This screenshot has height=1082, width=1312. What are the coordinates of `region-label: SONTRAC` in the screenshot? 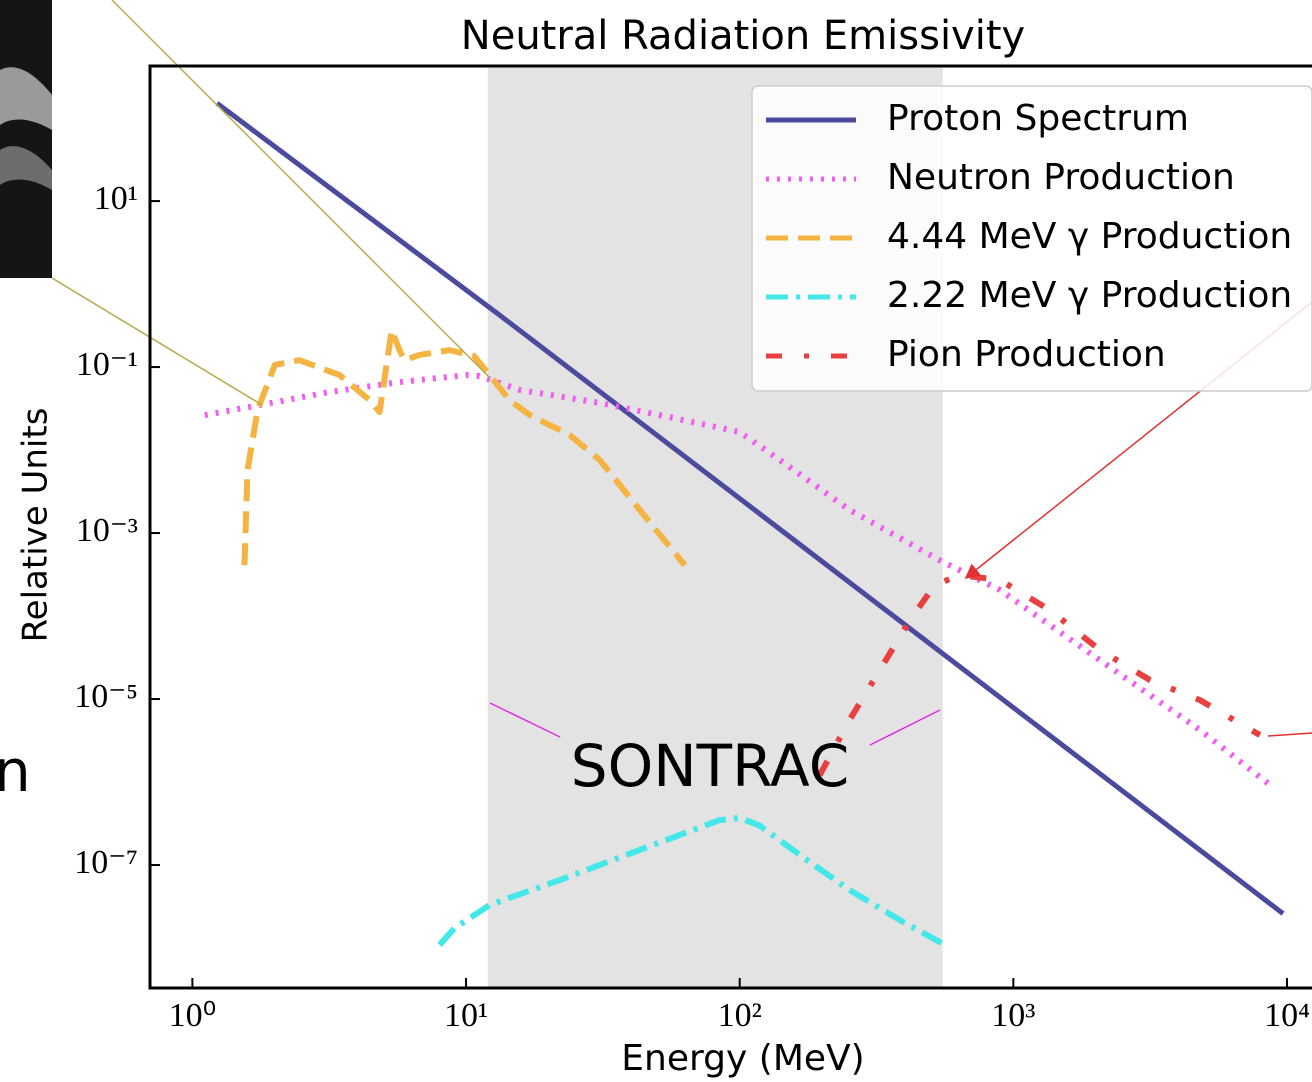 It's located at (710, 766).